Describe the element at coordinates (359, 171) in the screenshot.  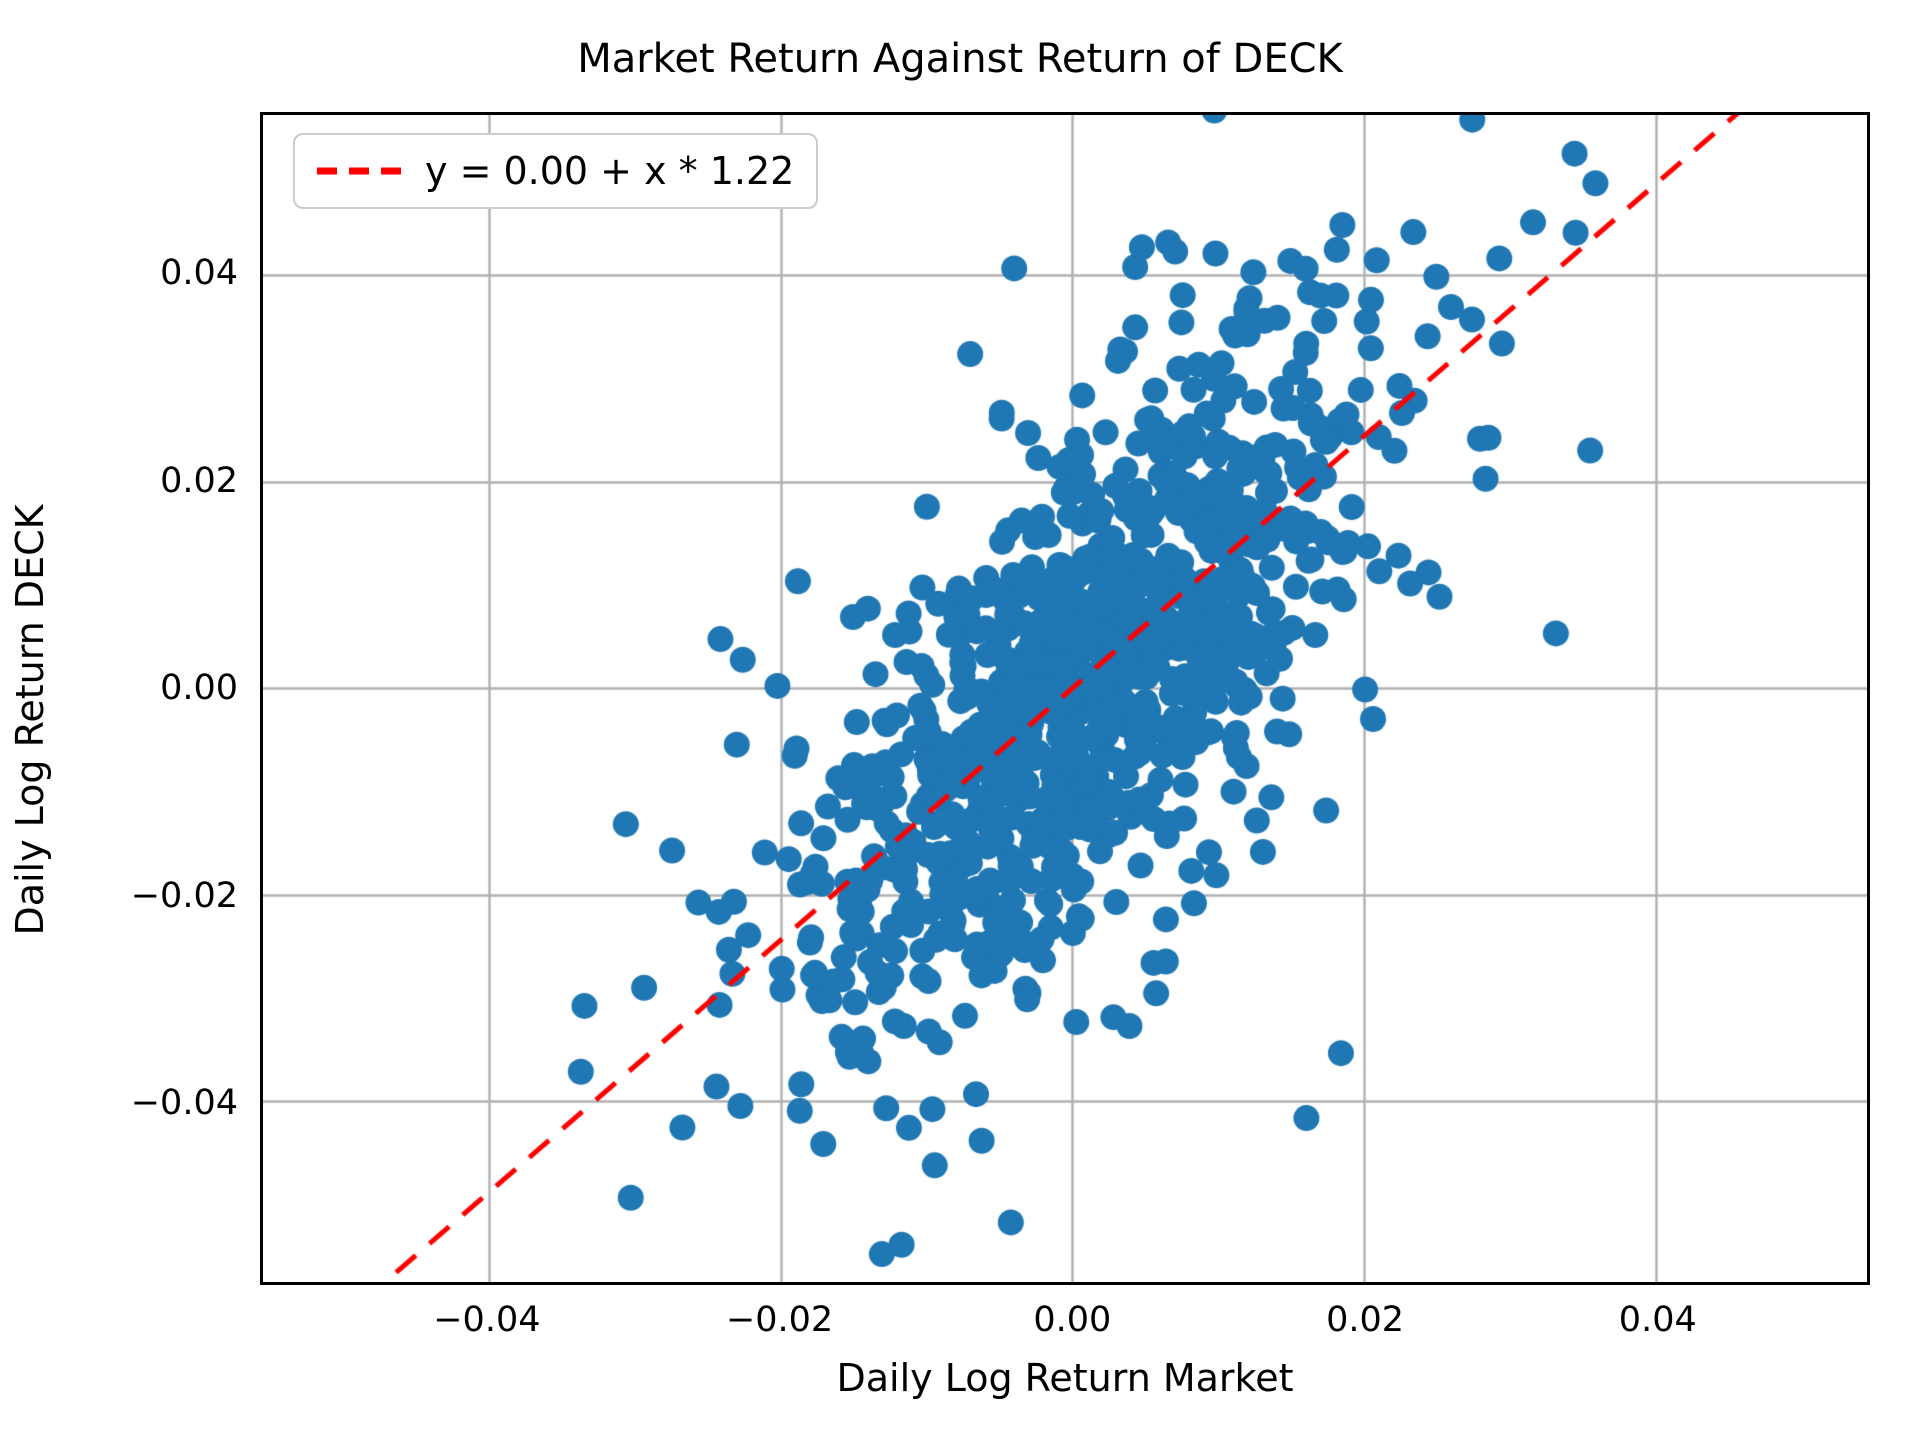
I see `legend-dashed-line-icon` at that location.